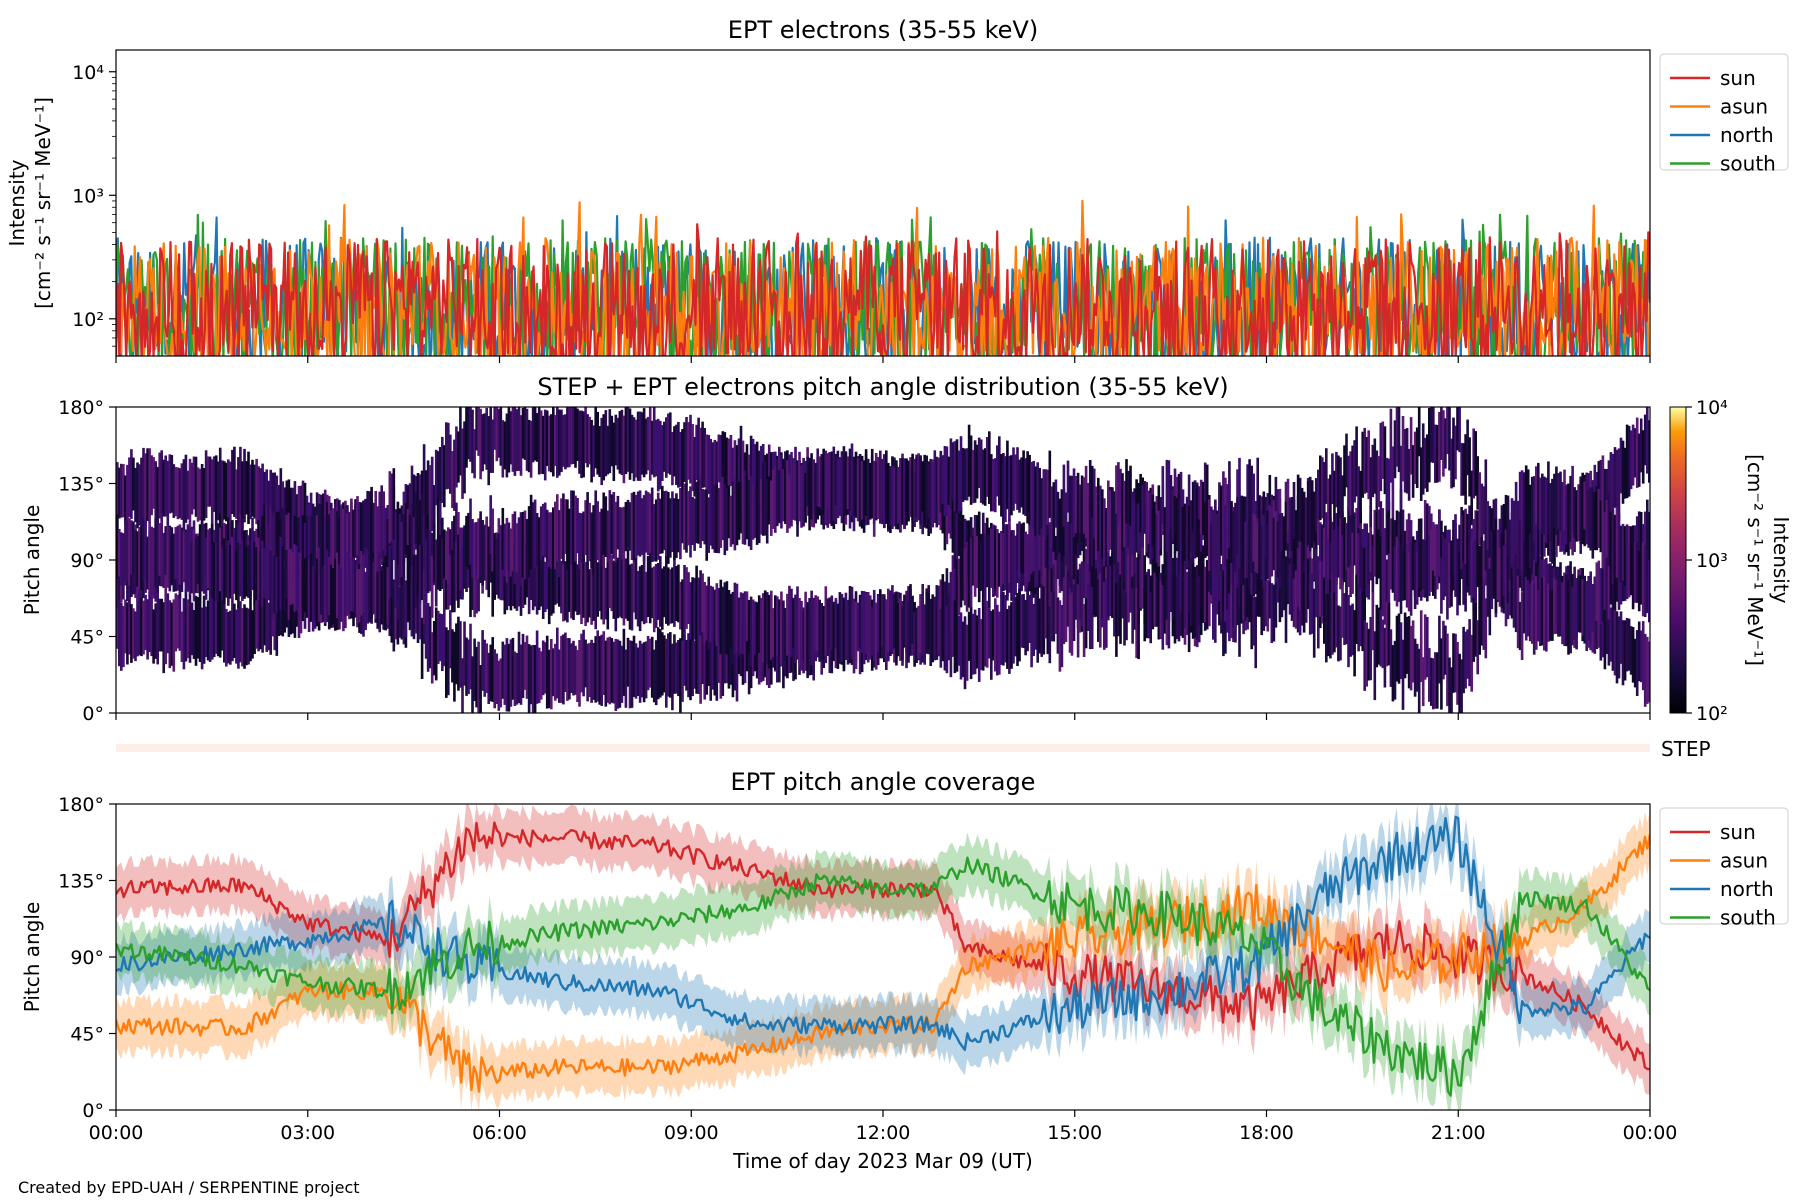  Describe the element at coordinates (81, 882) in the screenshot. I see `coverage-y-tick-label: 135°` at that location.